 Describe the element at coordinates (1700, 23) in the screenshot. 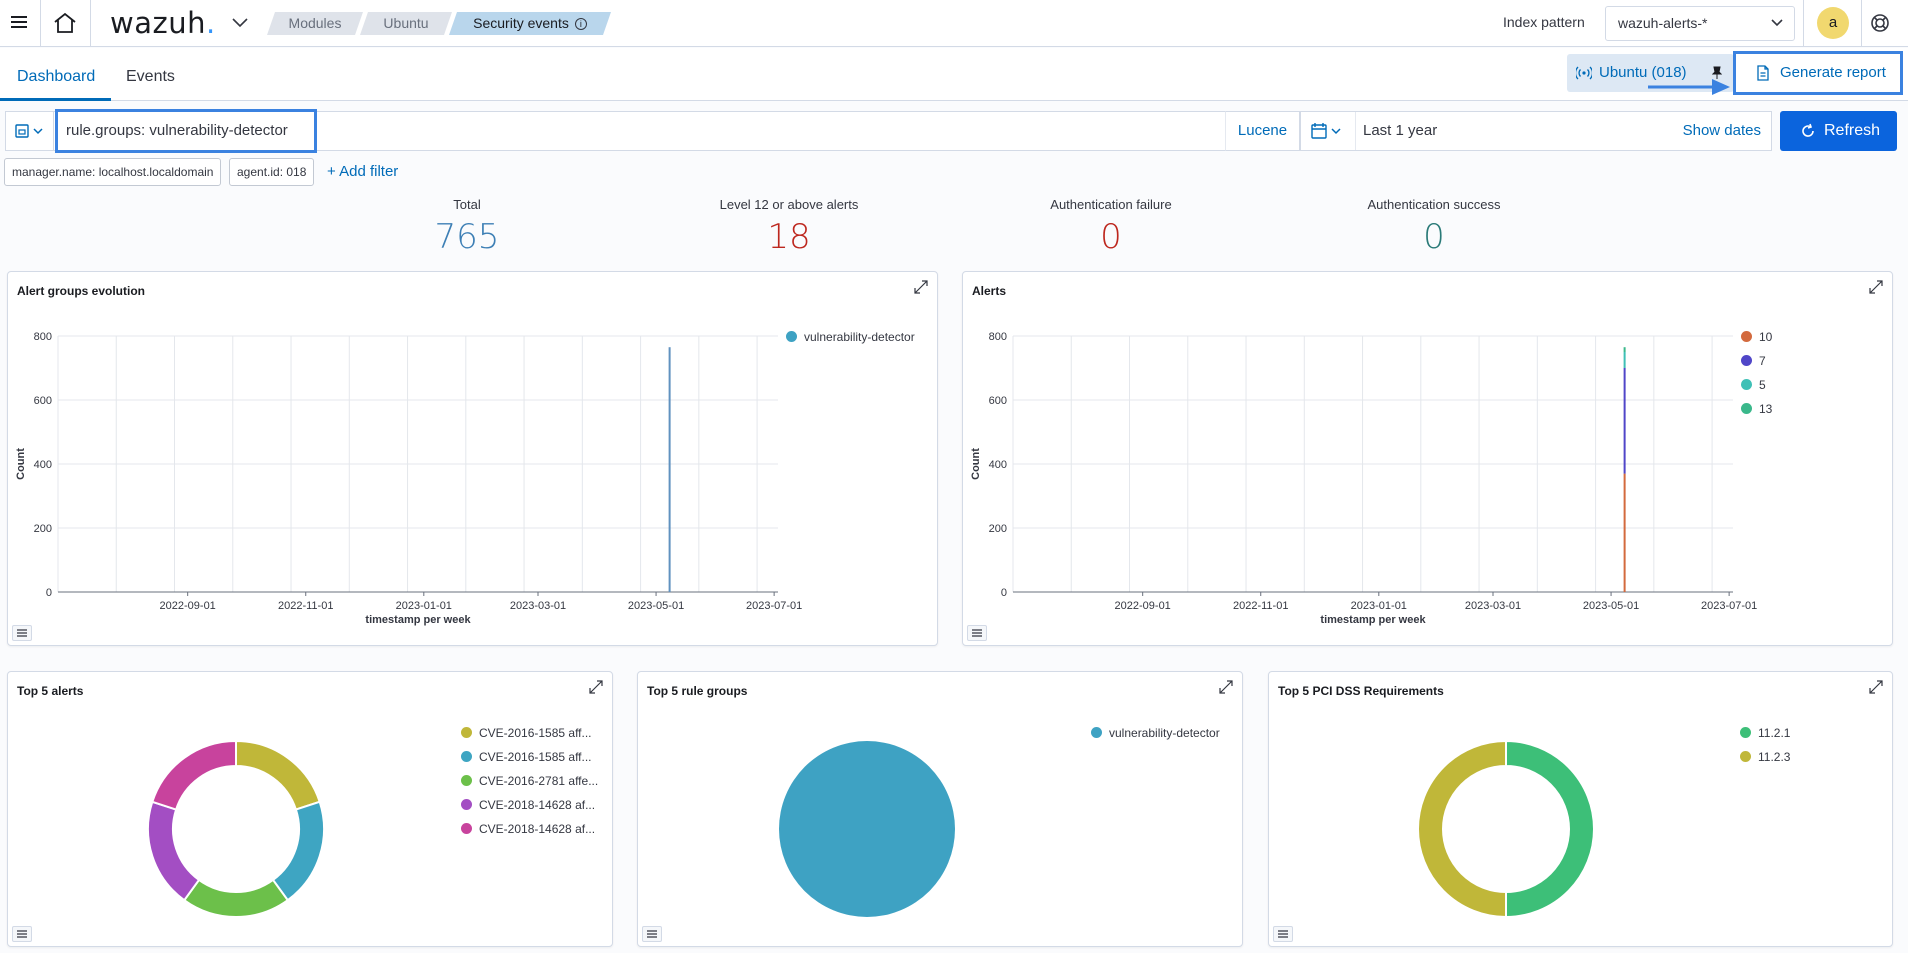

I see `index-pattern-select: wazuh-alerts-*` at that location.